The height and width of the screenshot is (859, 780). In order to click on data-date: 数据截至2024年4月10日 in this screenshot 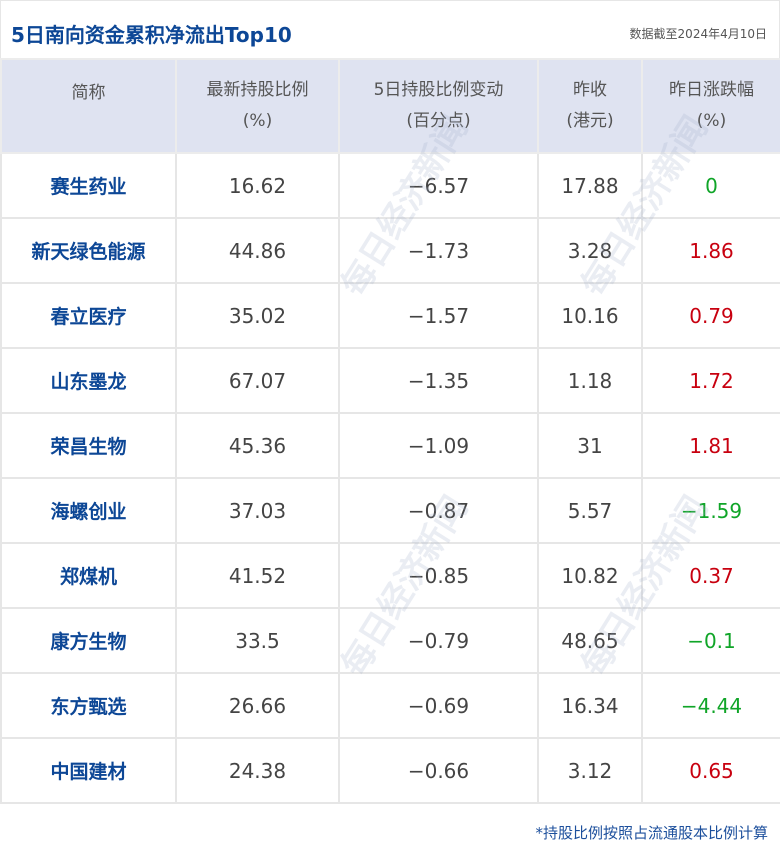, I will do `click(698, 34)`.